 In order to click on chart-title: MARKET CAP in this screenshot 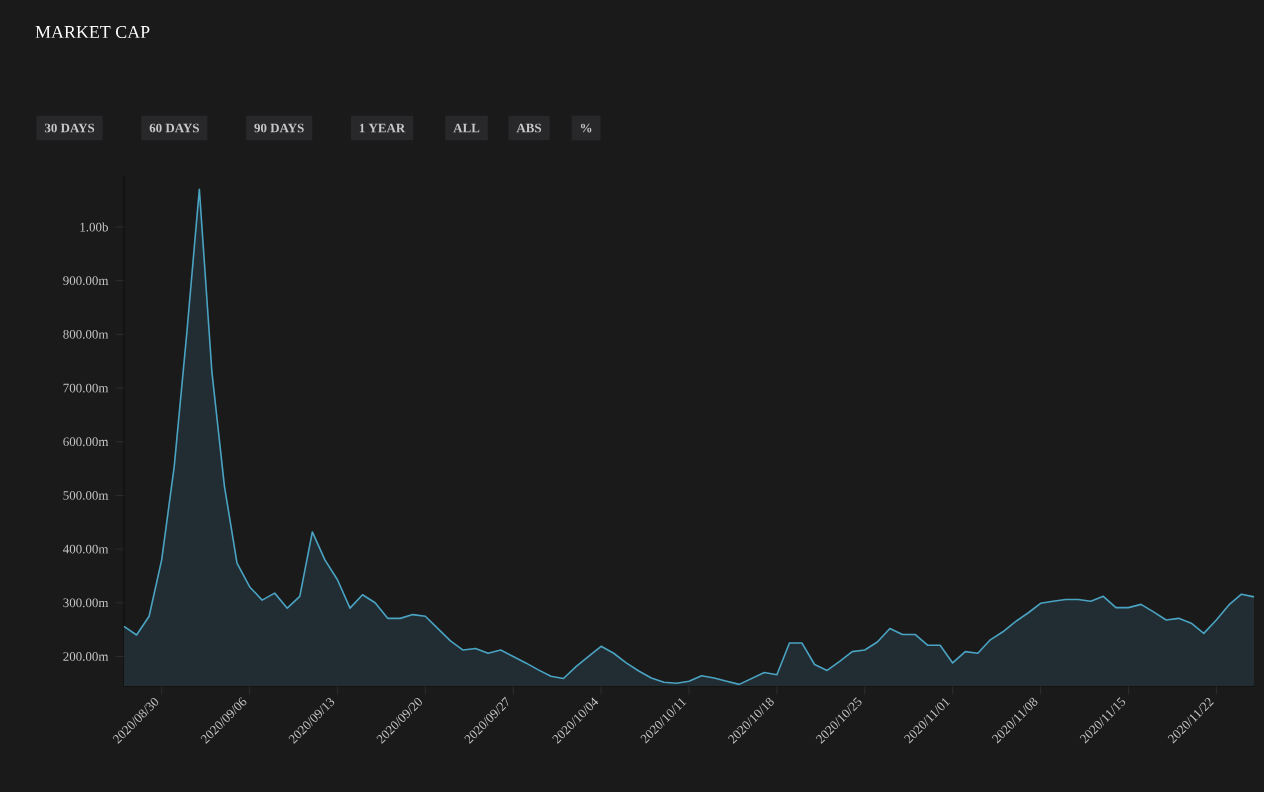, I will do `click(92, 32)`.